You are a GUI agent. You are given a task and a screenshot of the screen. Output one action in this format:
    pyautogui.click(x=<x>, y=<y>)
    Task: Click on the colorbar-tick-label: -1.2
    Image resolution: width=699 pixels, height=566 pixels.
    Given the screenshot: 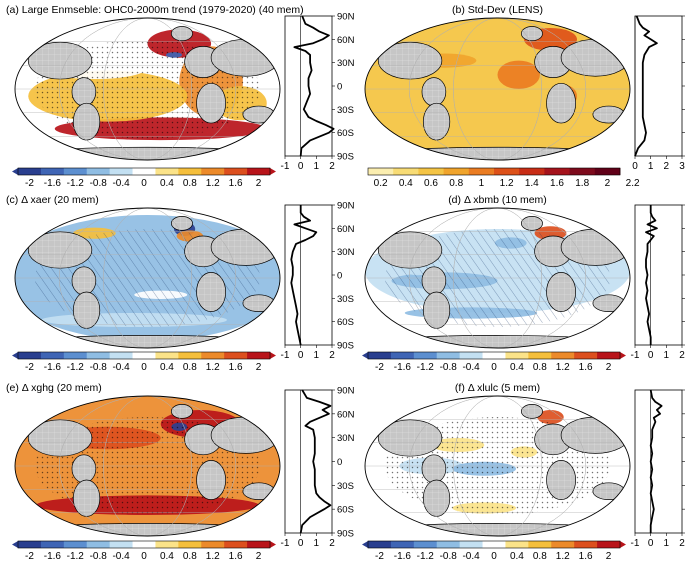 What is the action you would take?
    pyautogui.click(x=76, y=367)
    